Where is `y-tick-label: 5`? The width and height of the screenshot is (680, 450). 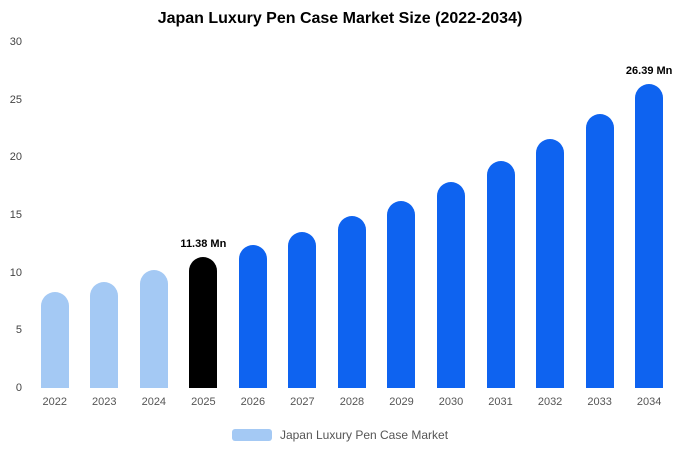 y-tick-label: 5 is located at coordinates (18, 330).